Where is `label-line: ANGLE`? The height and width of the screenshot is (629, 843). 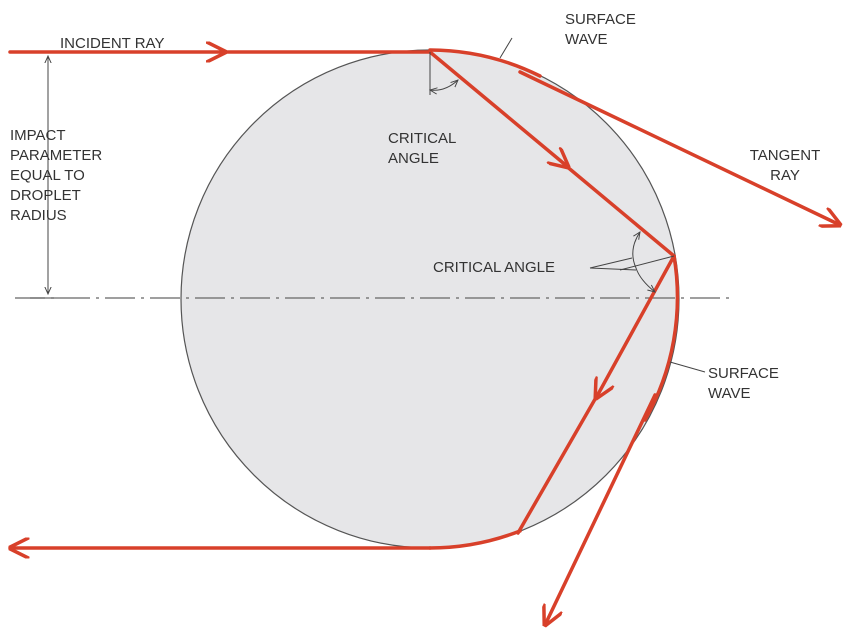
label-line: ANGLE is located at coordinates (413, 158).